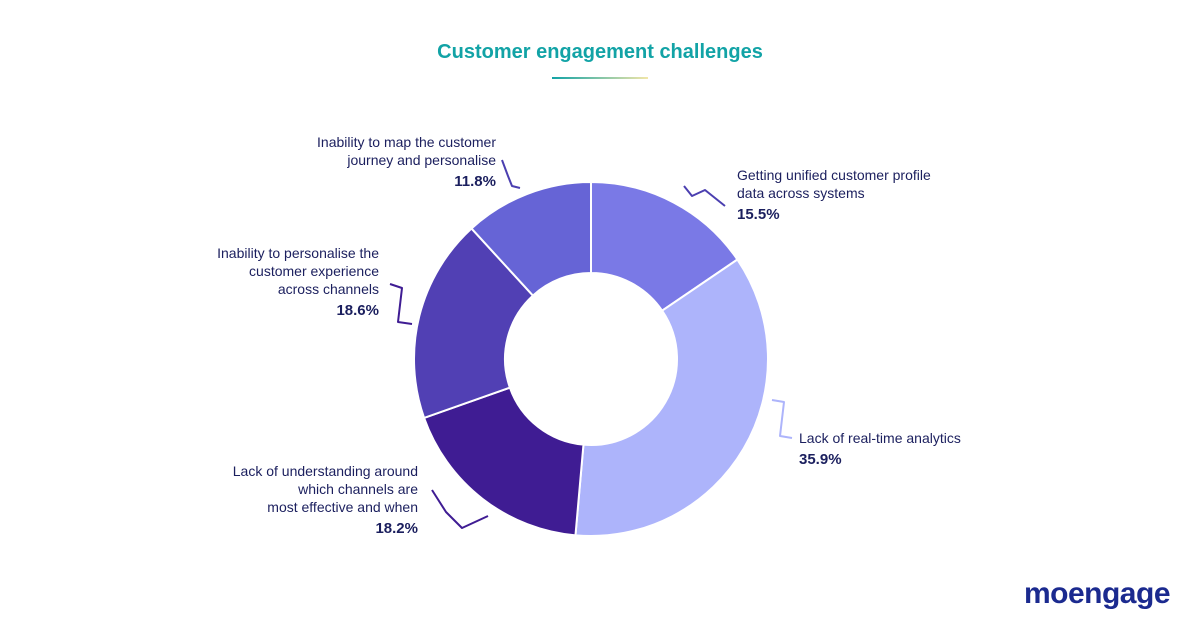 The height and width of the screenshot is (628, 1200). What do you see at coordinates (396, 528) in the screenshot?
I see `slice-value-3: 18.2%` at bounding box center [396, 528].